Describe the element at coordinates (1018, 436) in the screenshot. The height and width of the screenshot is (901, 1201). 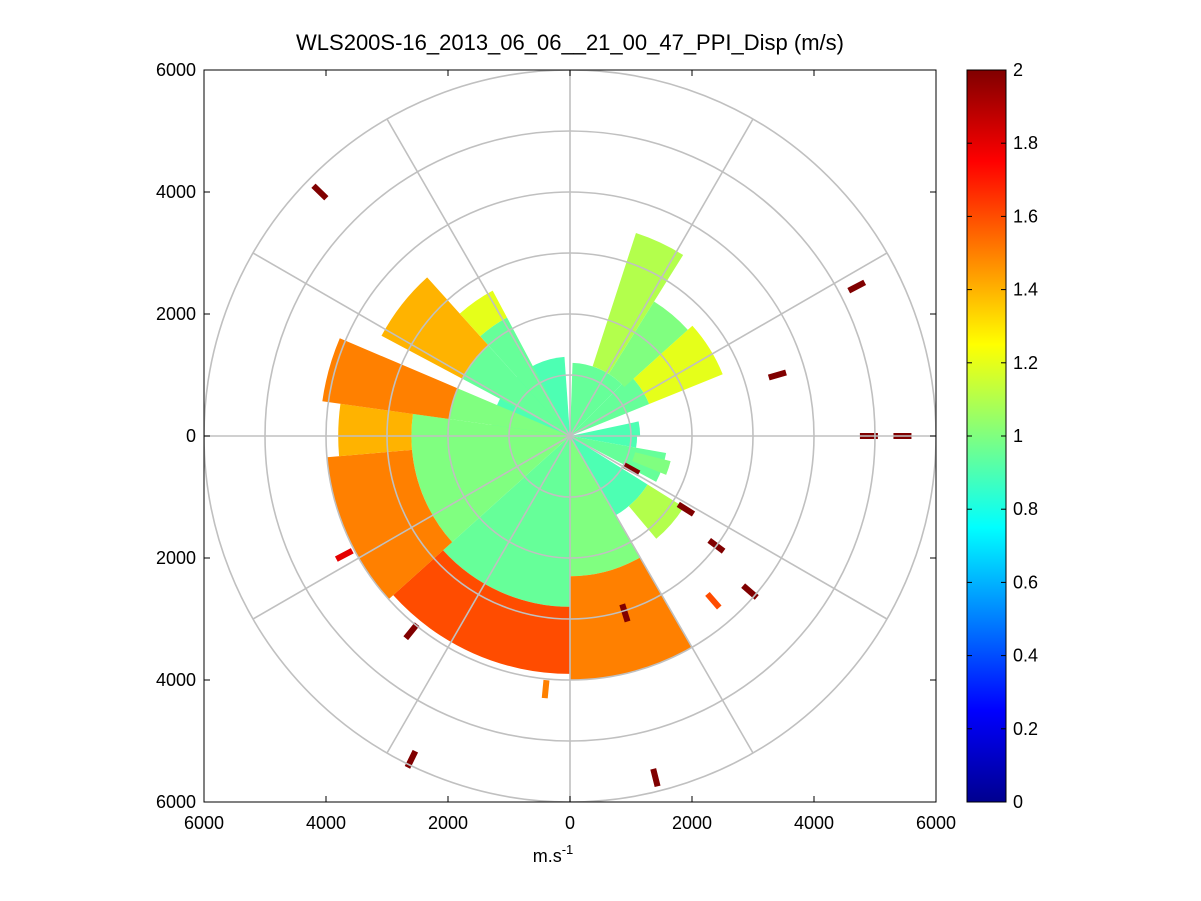
I see `colorbar-tick-label: 1` at that location.